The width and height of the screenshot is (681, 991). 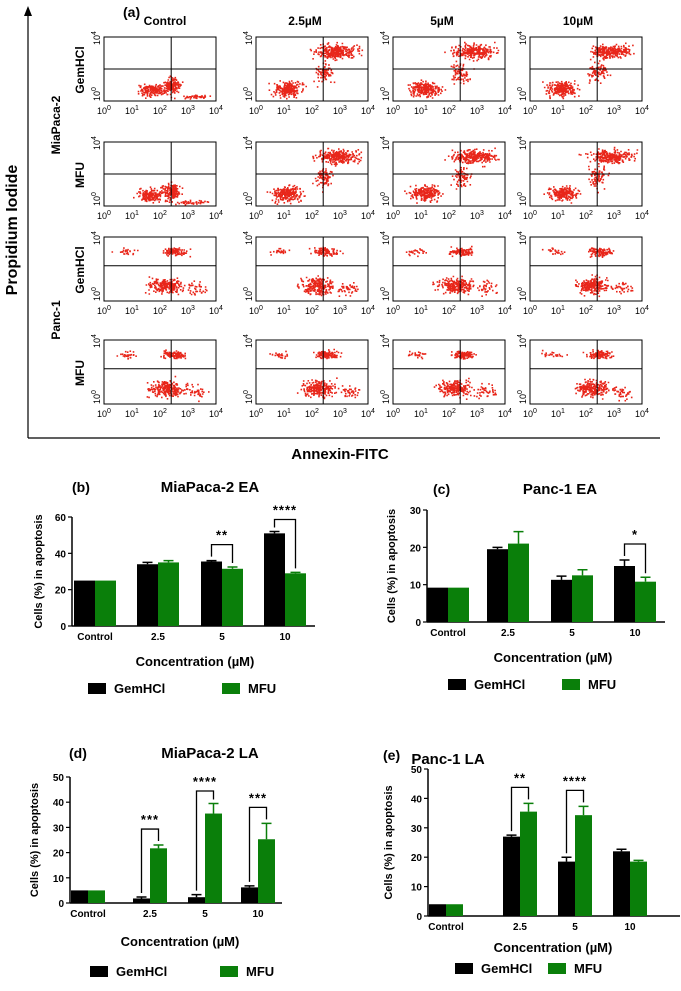 I want to click on y-tick-exponent: 4, so click(x=520, y=33).